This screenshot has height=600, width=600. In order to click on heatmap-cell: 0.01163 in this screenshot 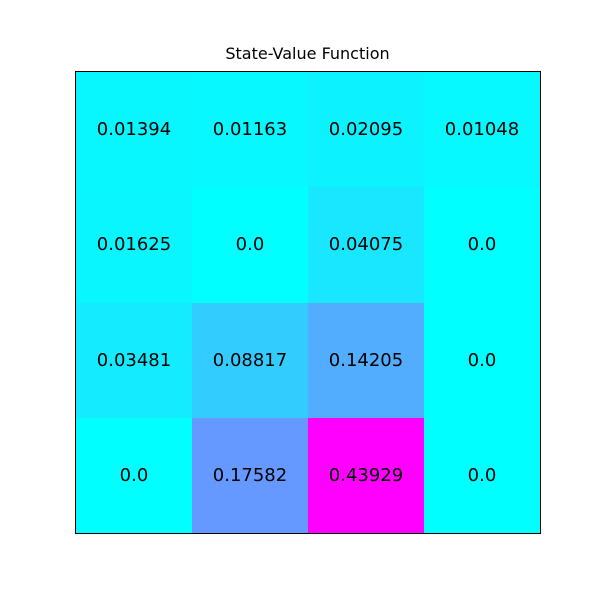, I will do `click(250, 130)`.